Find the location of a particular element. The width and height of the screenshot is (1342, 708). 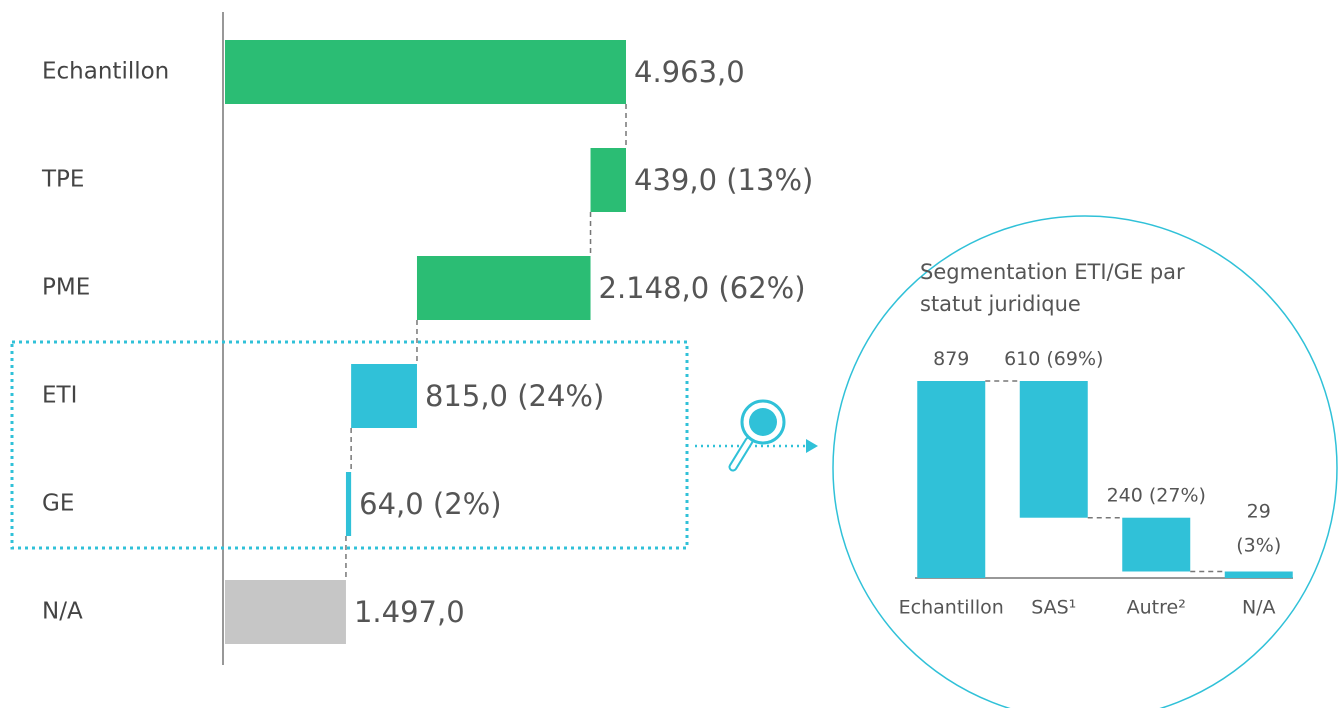

arrow-head is located at coordinates (812, 446).